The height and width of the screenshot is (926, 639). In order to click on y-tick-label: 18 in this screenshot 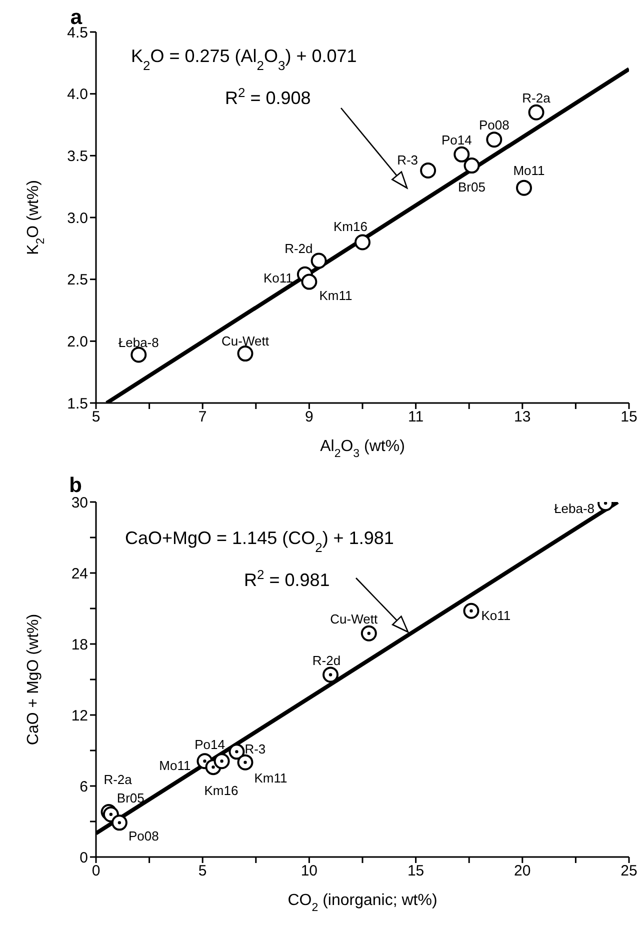, I will do `click(79, 645)`.